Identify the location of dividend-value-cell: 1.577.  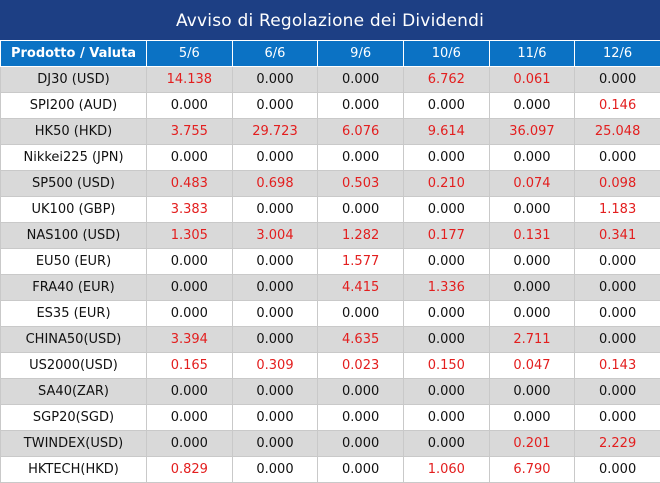
(360, 261).